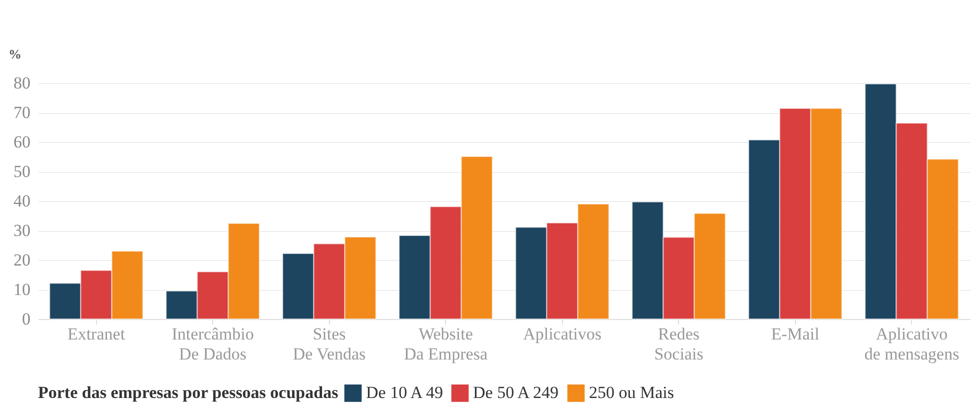 This screenshot has height=408, width=972. What do you see at coordinates (26, 319) in the screenshot?
I see `y-tick-label: 0` at bounding box center [26, 319].